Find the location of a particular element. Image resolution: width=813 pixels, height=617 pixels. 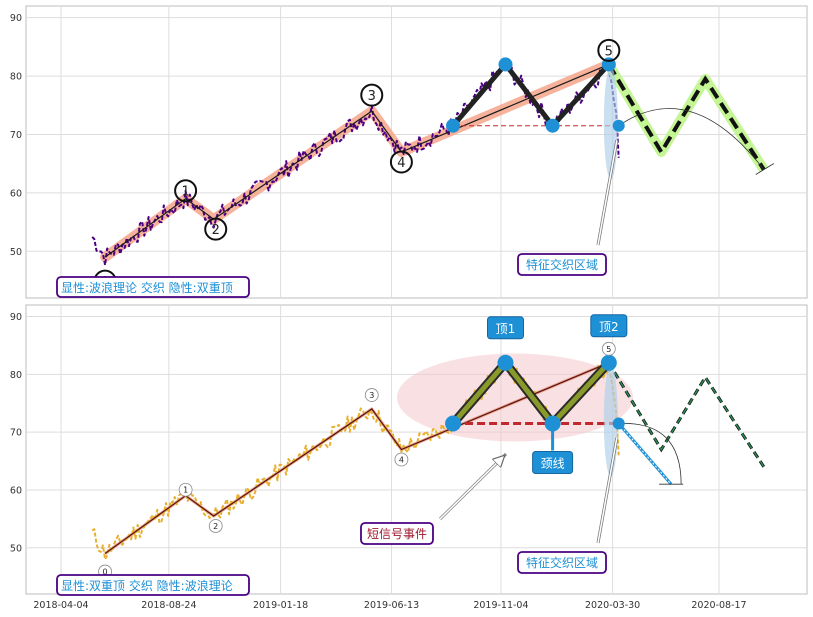

target-arc is located at coordinates (650, 454).